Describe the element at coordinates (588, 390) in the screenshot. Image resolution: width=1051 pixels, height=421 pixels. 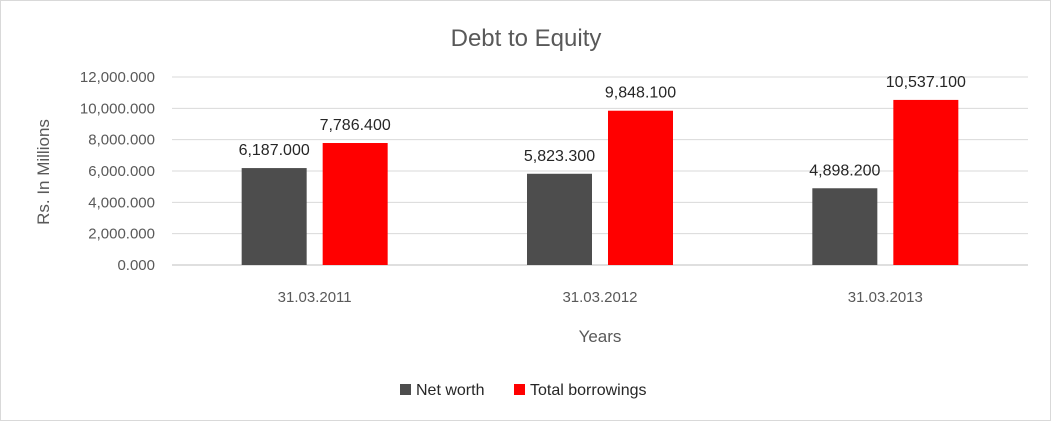
I see `legend-label: Total borrowings` at that location.